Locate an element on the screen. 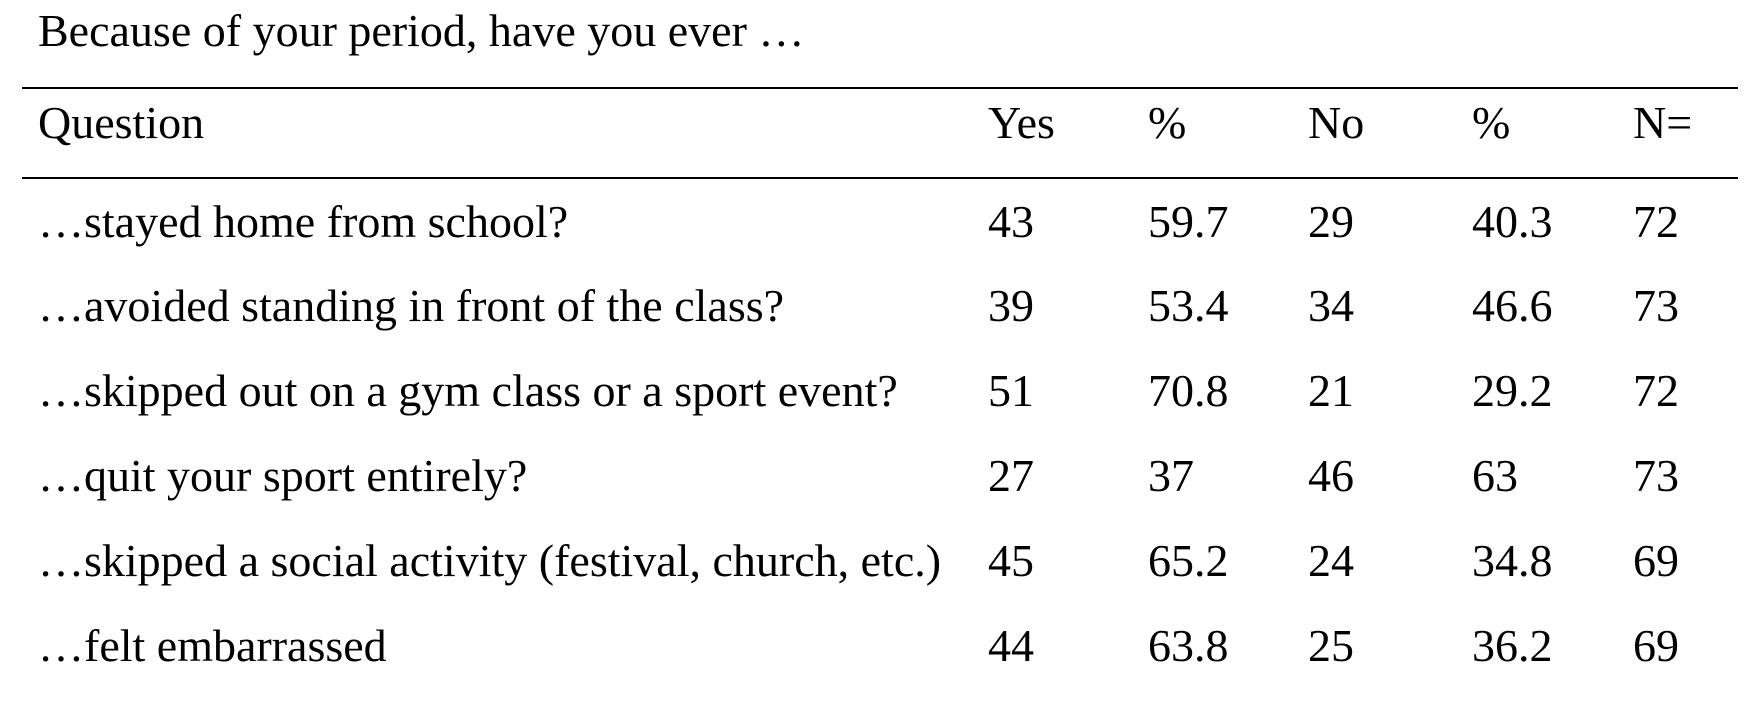 The height and width of the screenshot is (708, 1762). question-cell: …felt embarrassed is located at coordinates (212, 645).